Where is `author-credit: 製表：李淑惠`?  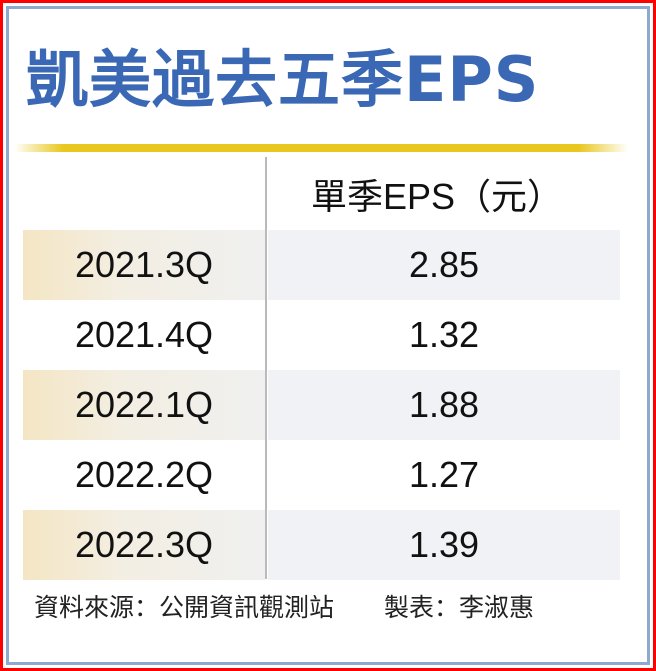
author-credit: 製表：李淑惠 is located at coordinates (459, 607).